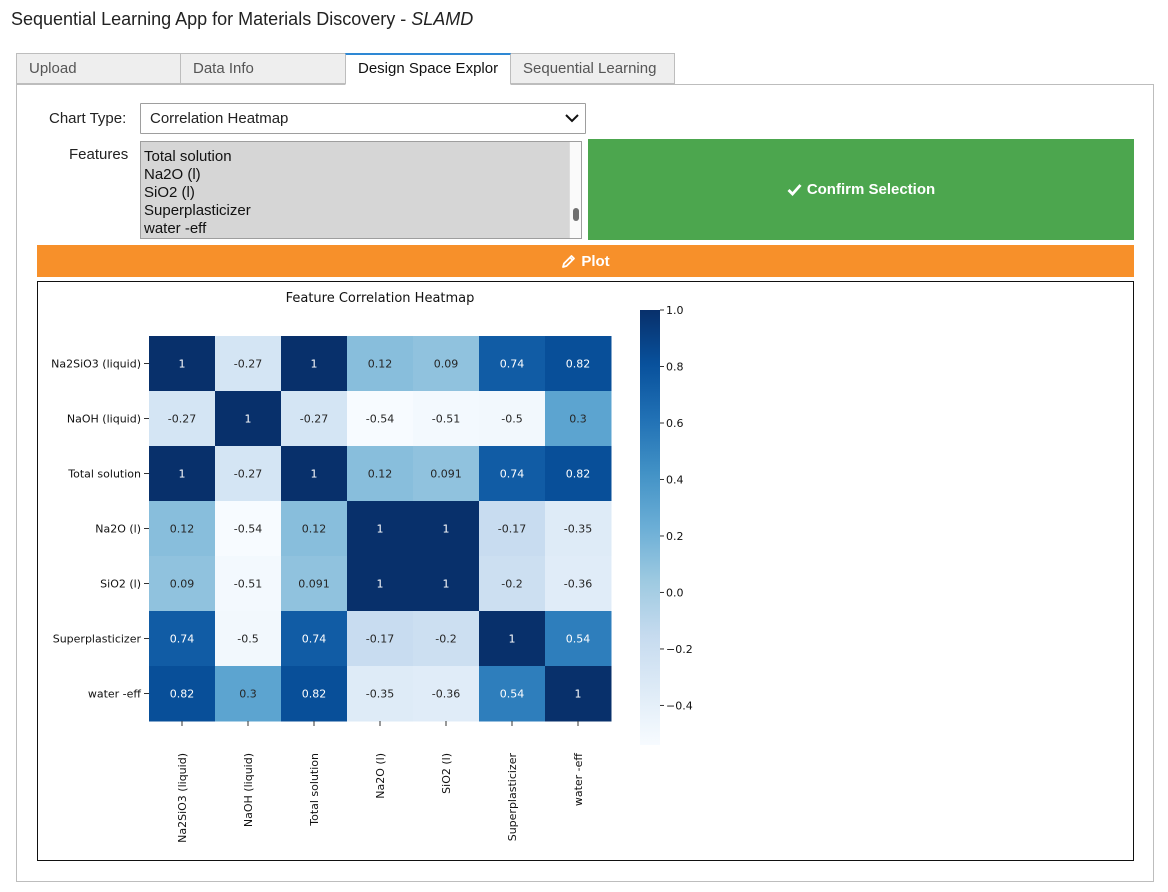  What do you see at coordinates (169, 192) in the screenshot?
I see `feature-option: SiO2 (l)` at bounding box center [169, 192].